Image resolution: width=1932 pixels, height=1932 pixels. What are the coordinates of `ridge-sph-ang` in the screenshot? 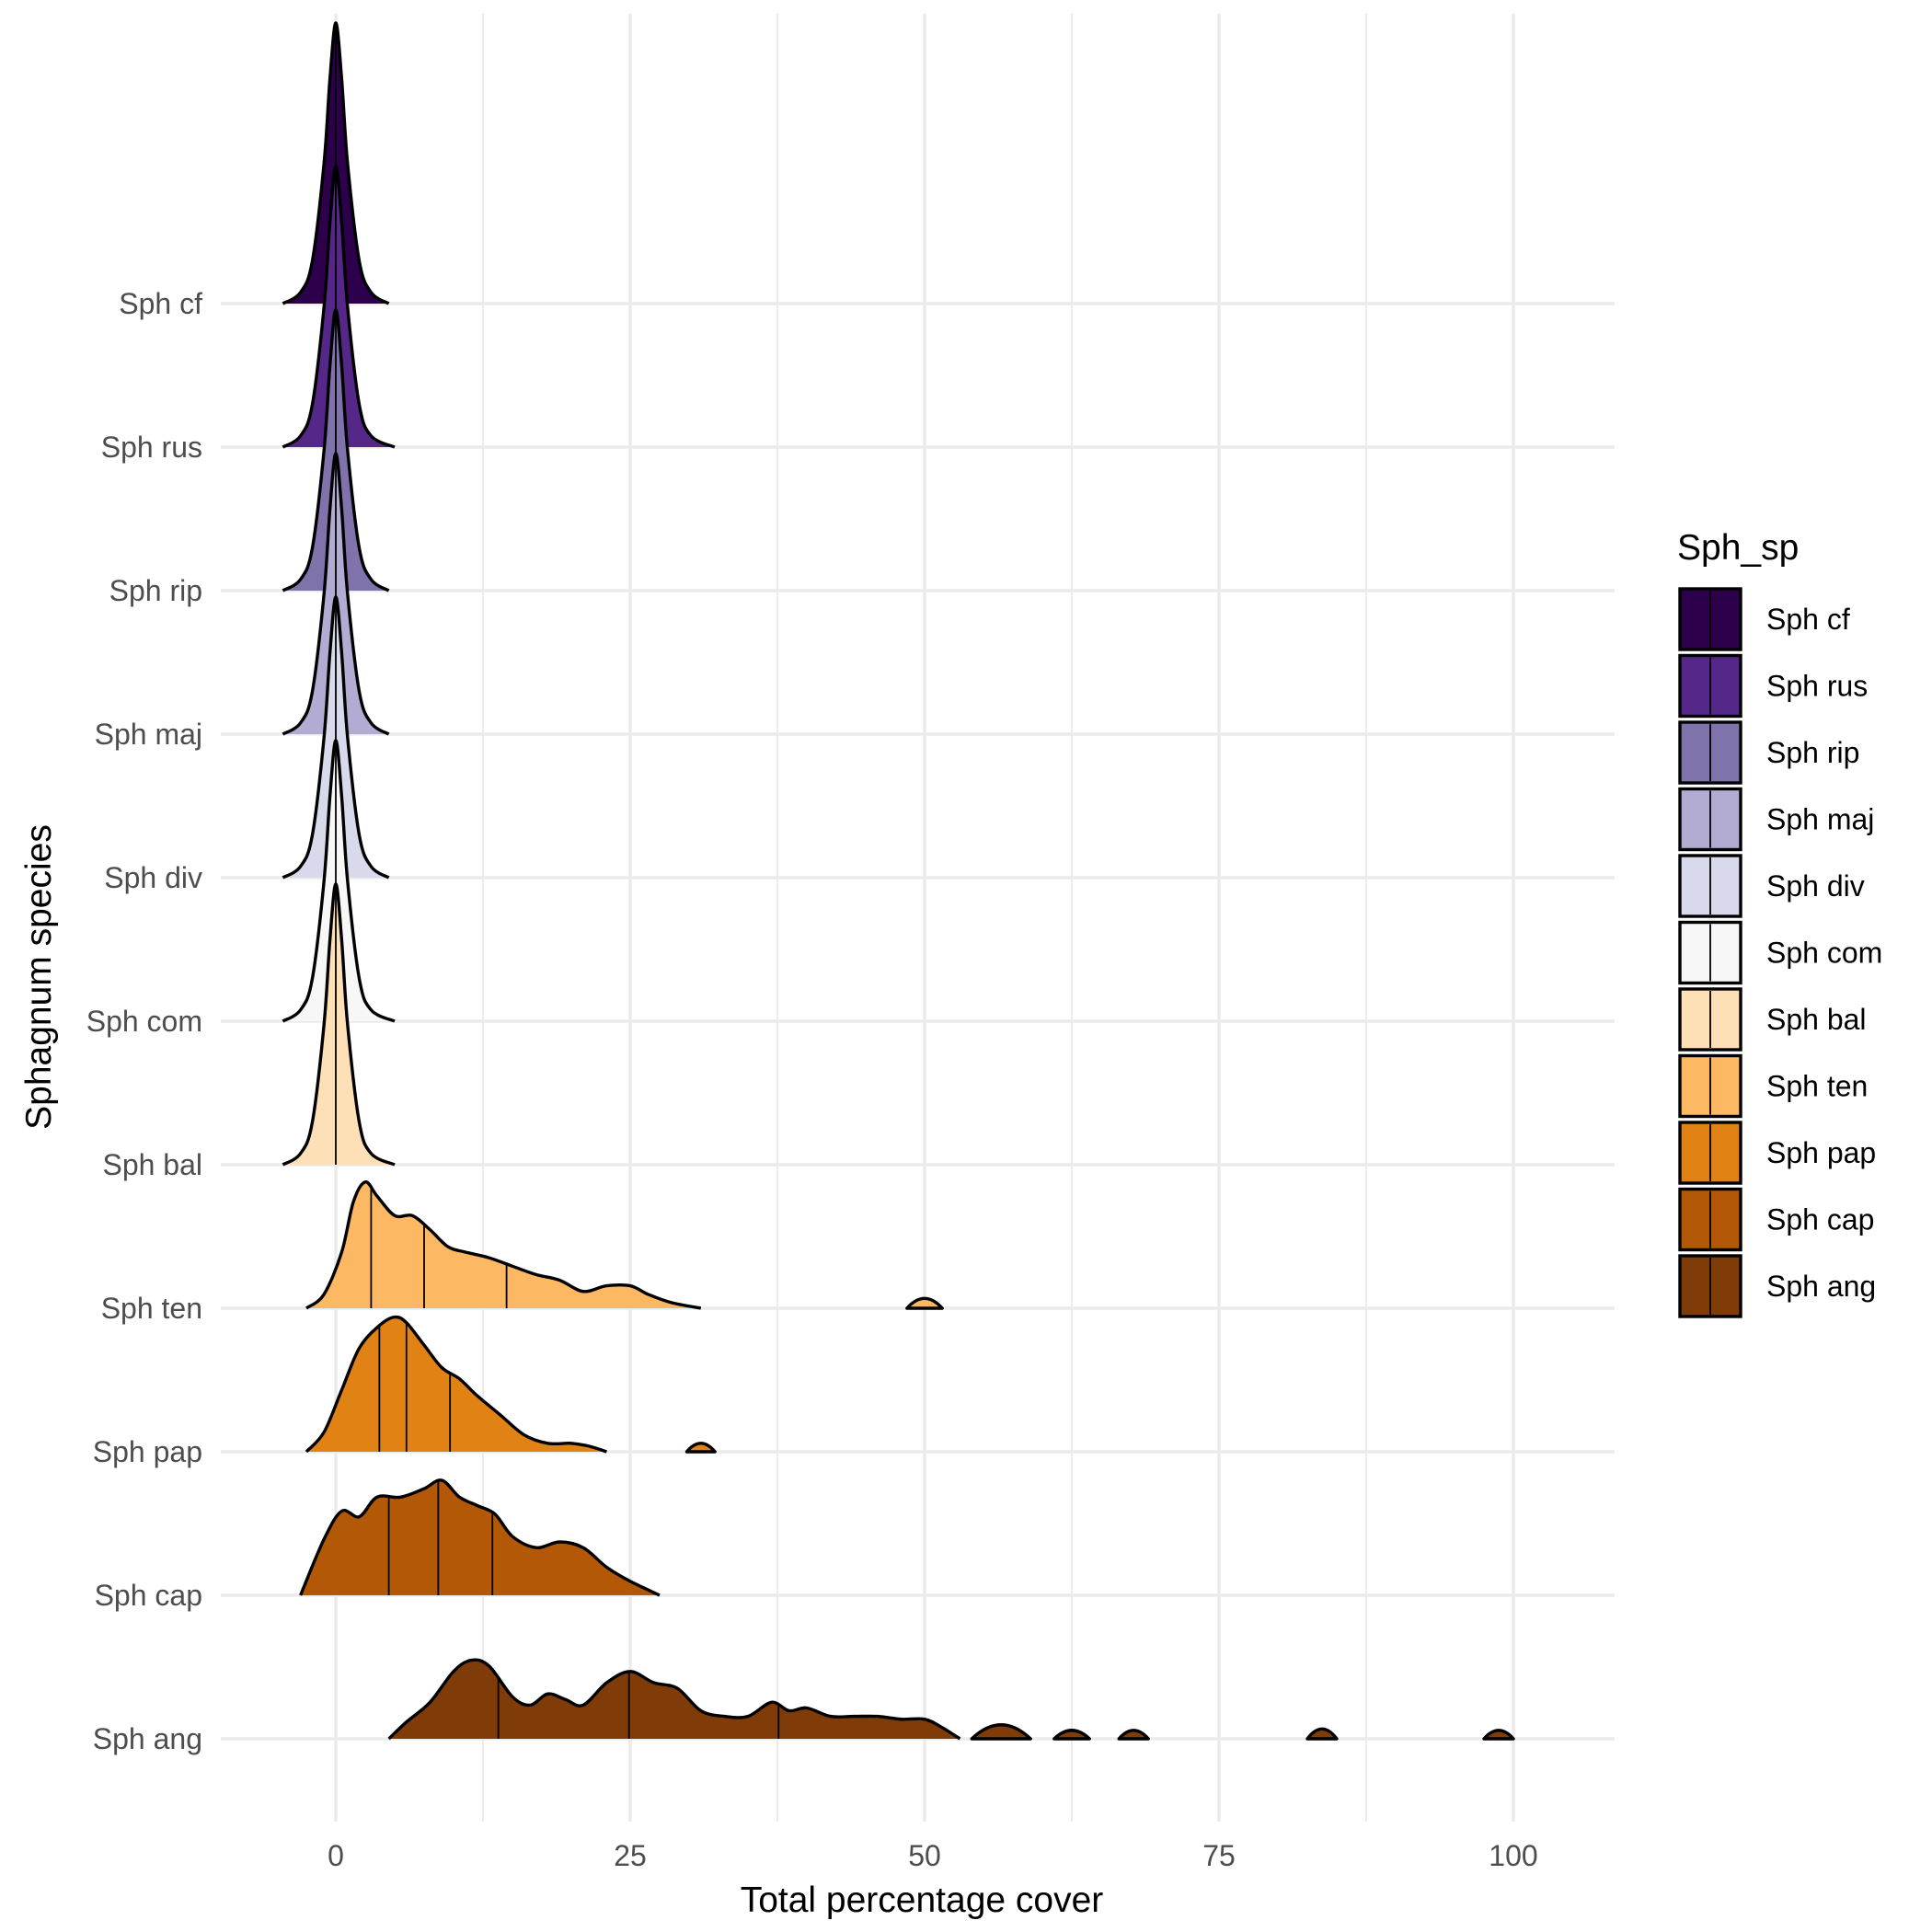 It's located at (951, 1699).